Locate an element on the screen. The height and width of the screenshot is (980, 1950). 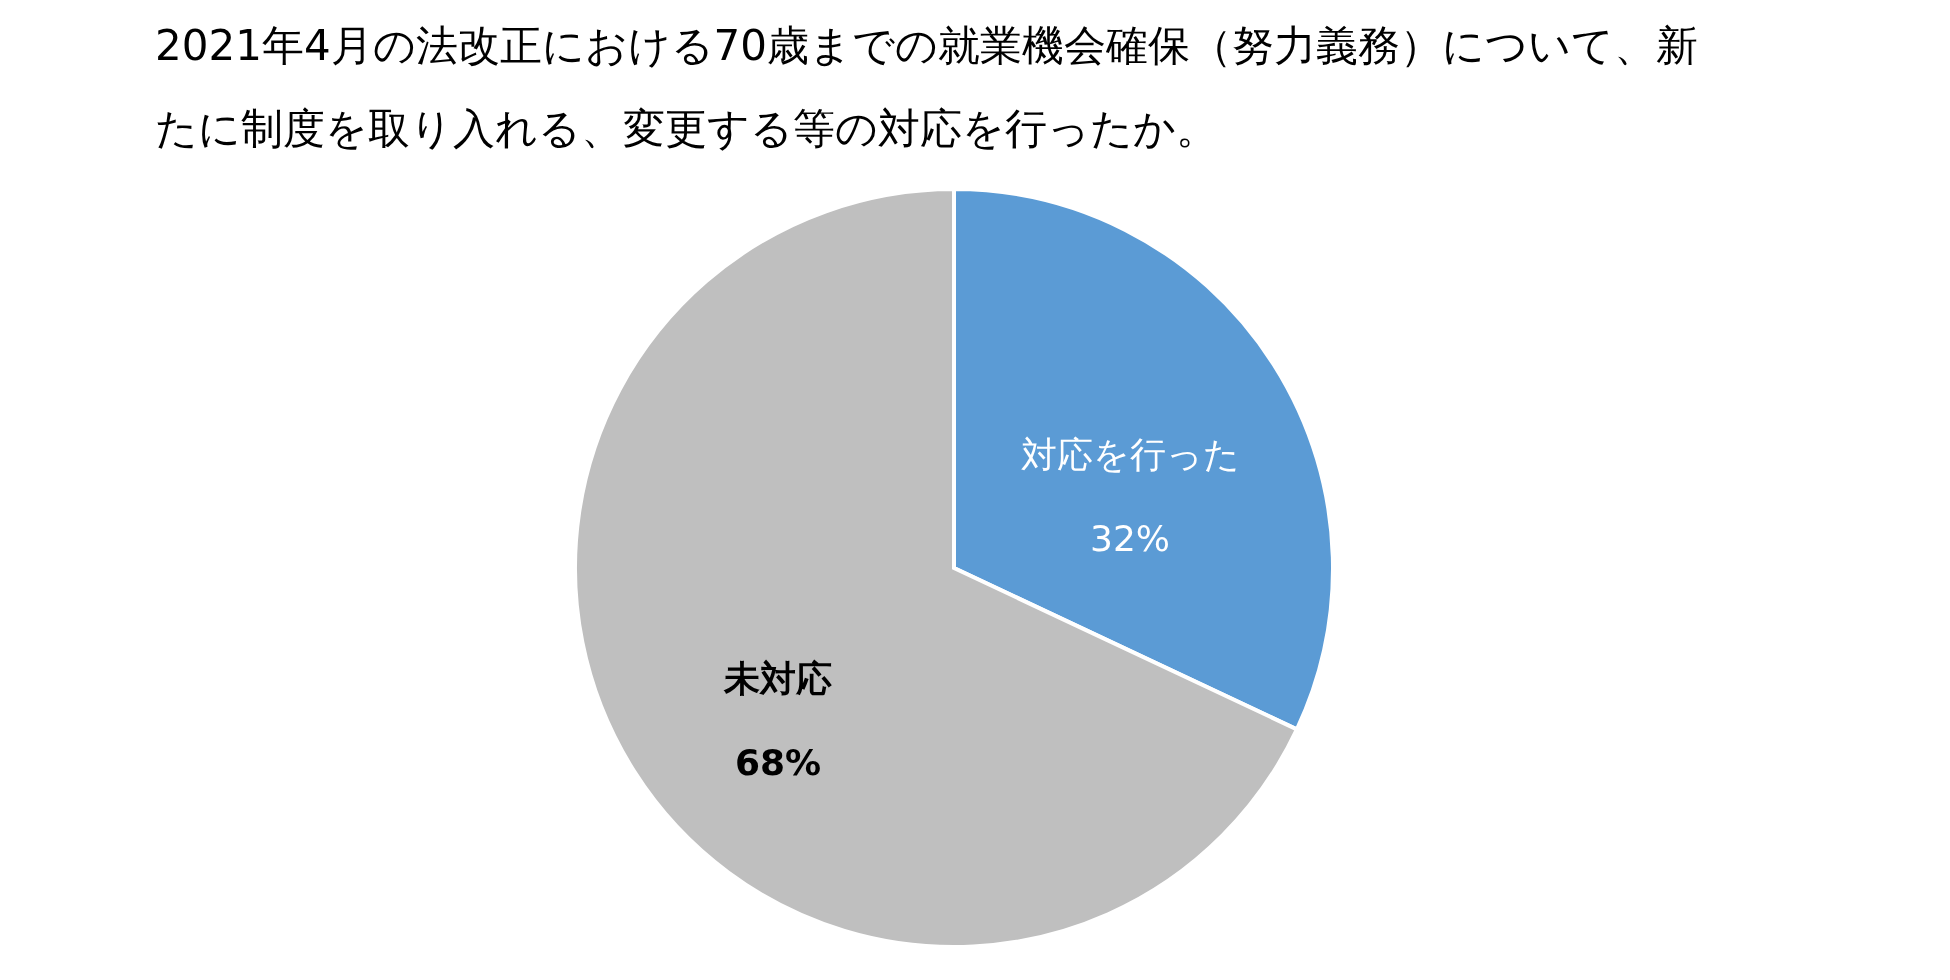
slice-label: 対応を行った is located at coordinates (1130, 455).